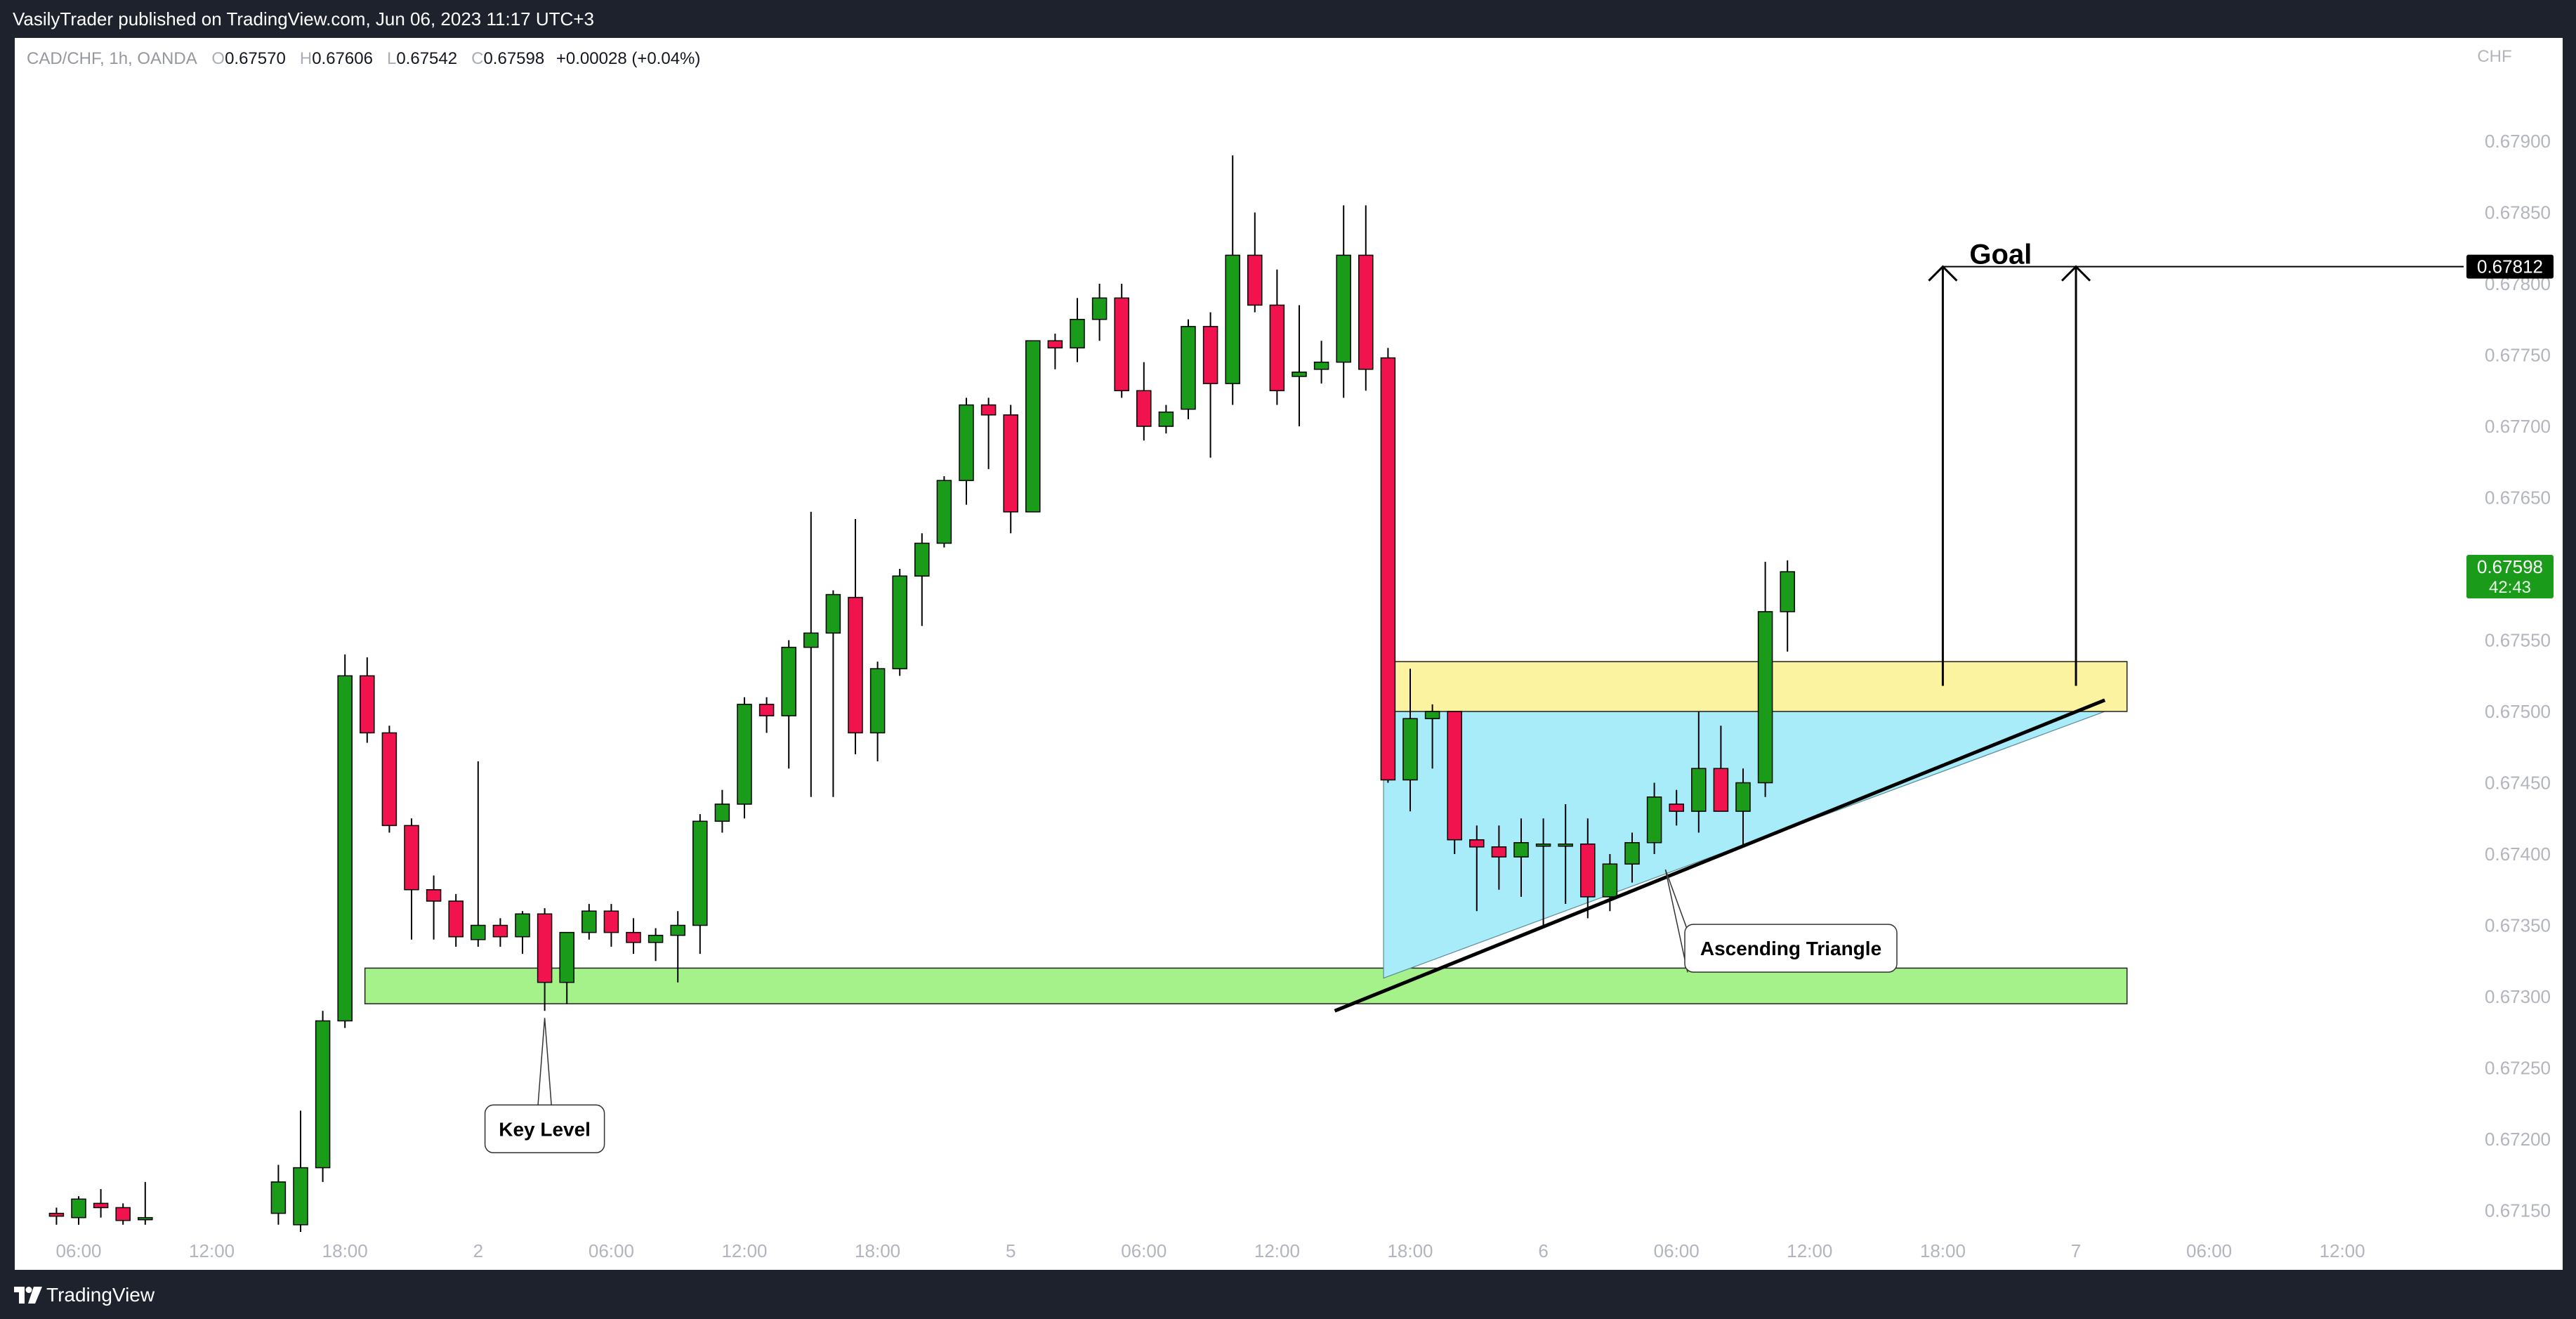  Describe the element at coordinates (1011, 1250) in the screenshot. I see `x-tick-label: 5` at that location.